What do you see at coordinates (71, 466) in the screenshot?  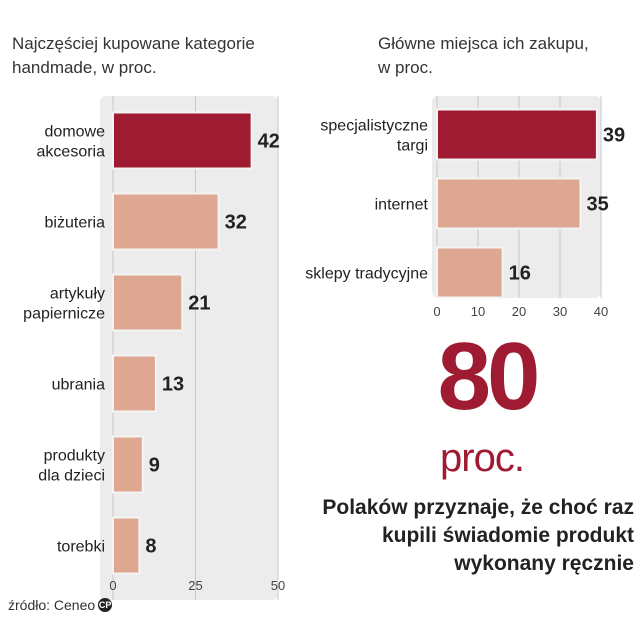 I see `left-category-label: produkty dla dzieci` at bounding box center [71, 466].